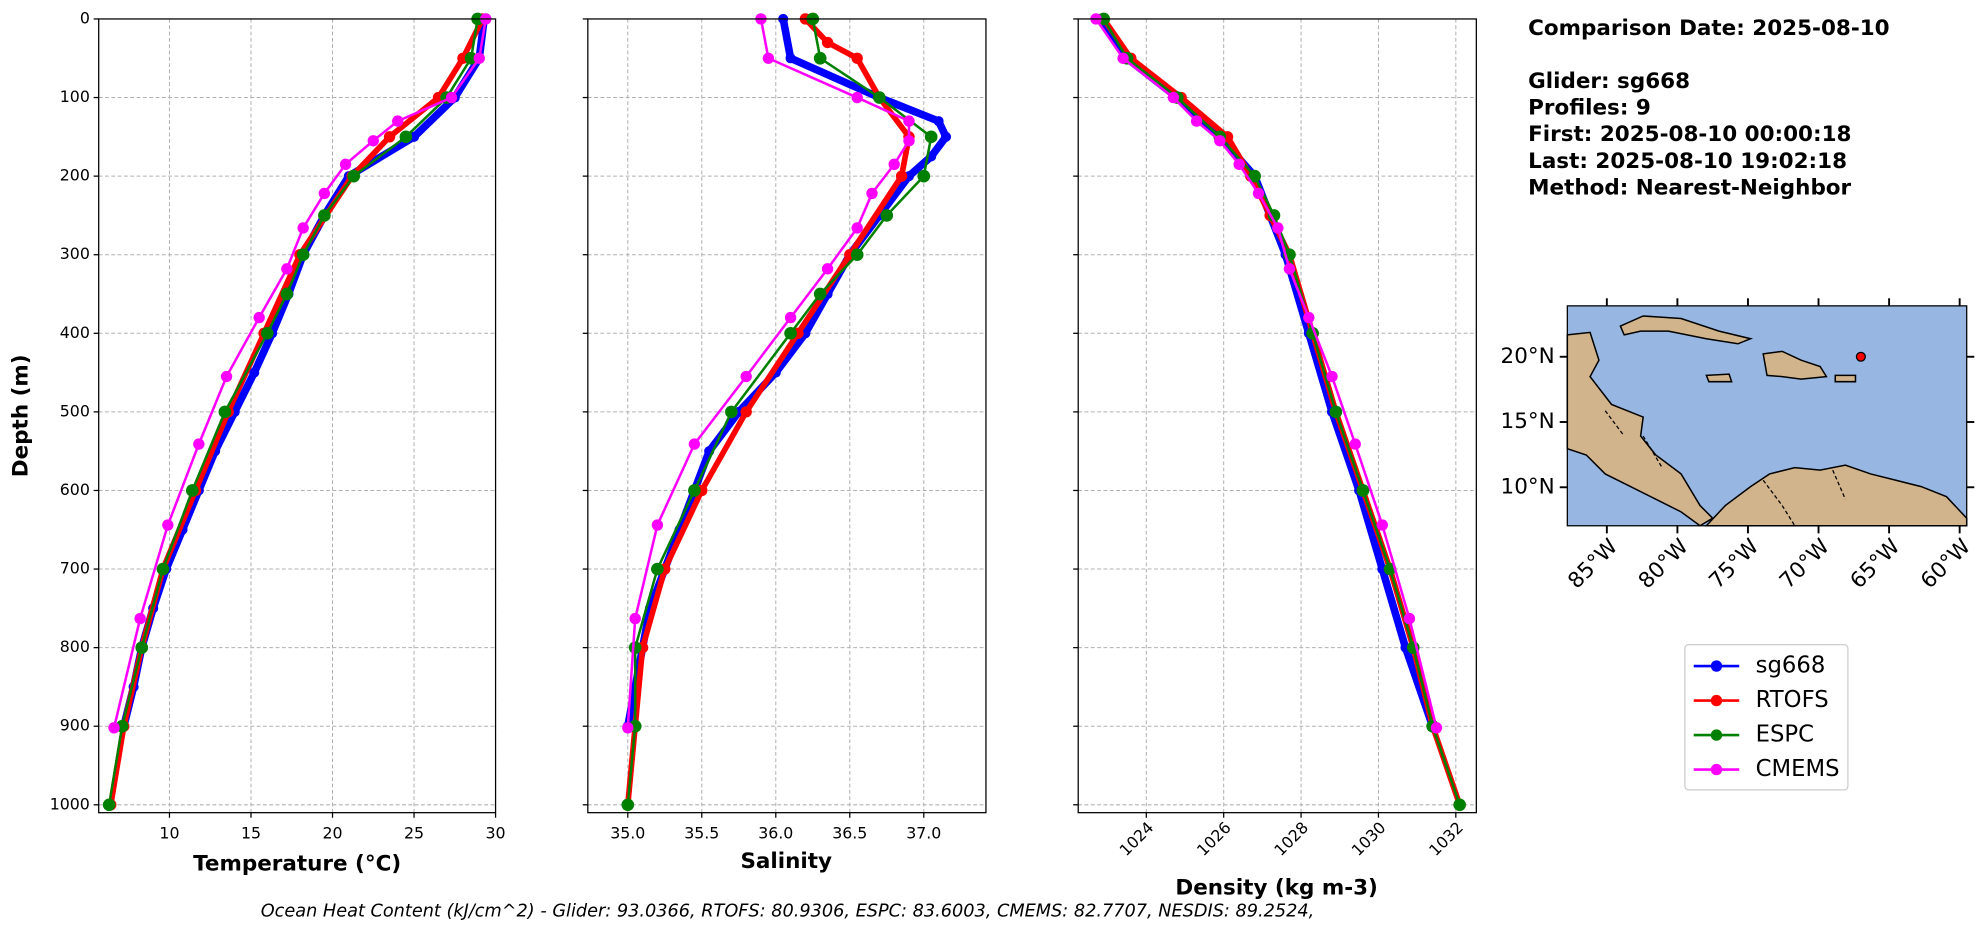 The width and height of the screenshot is (1982, 934). Describe the element at coordinates (70, 803) in the screenshot. I see `y-tick-label: 1000` at that location.